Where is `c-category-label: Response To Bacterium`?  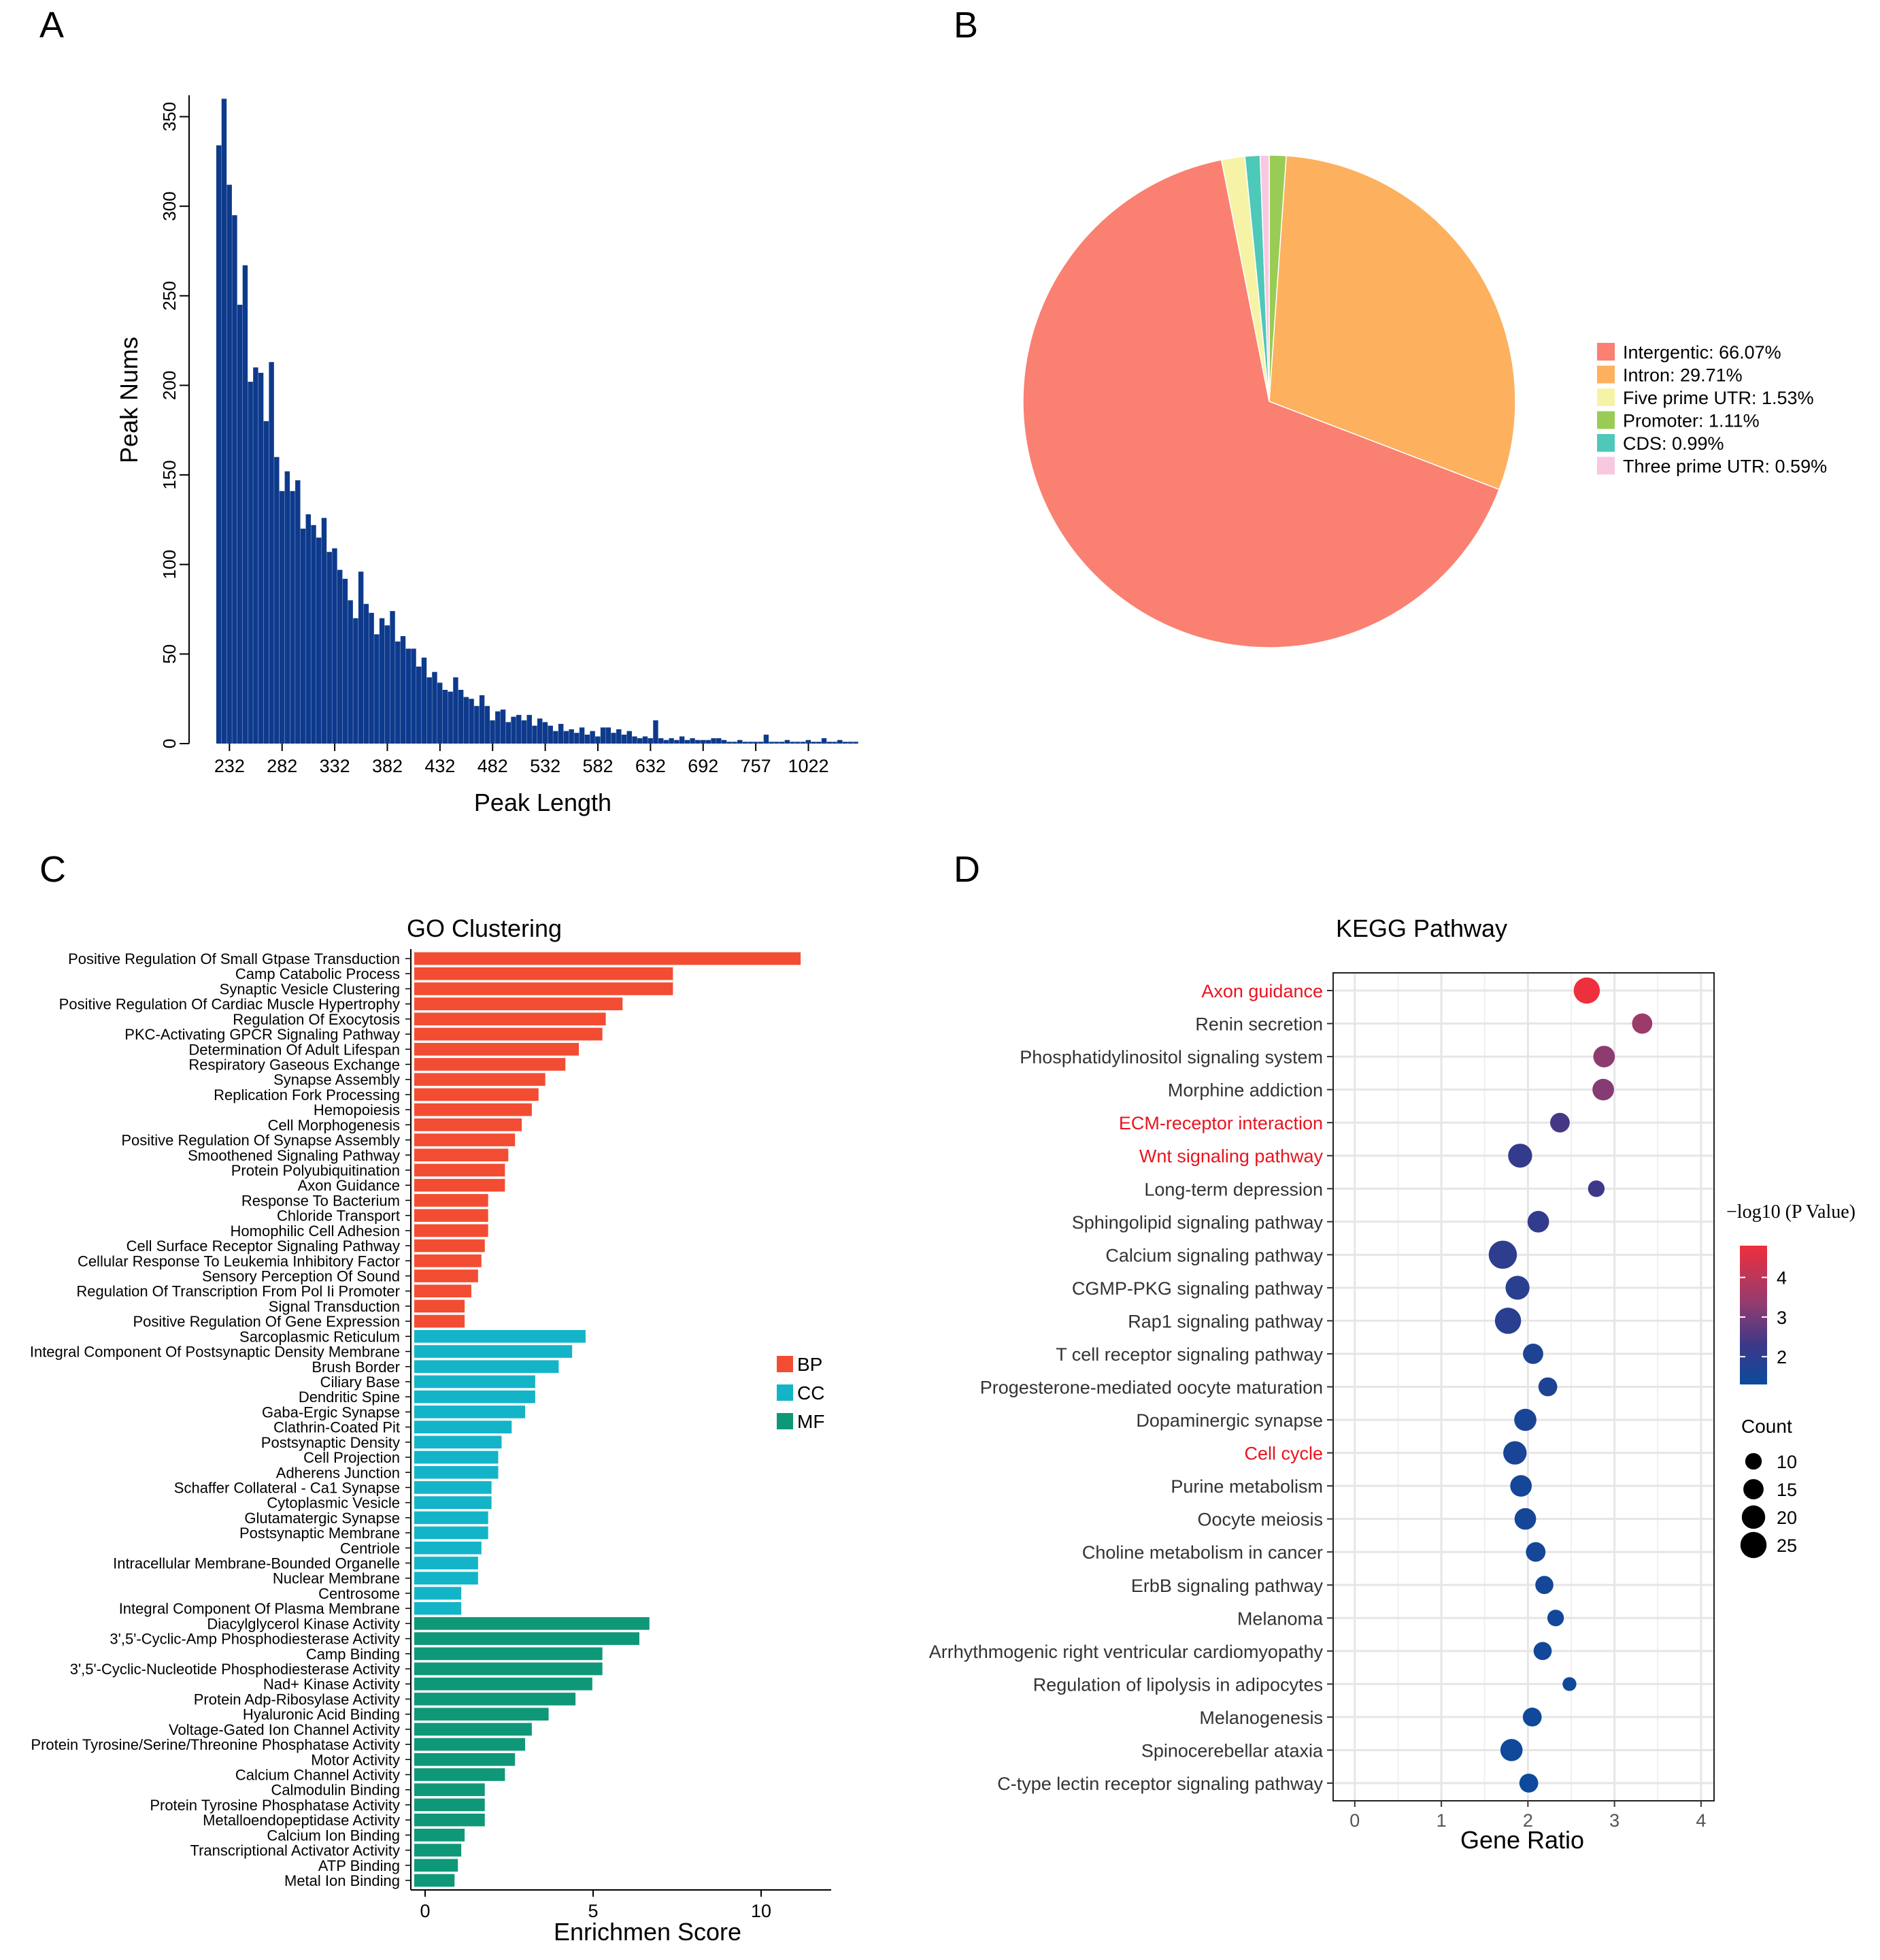
c-category-label: Response To Bacterium is located at coordinates (320, 1200).